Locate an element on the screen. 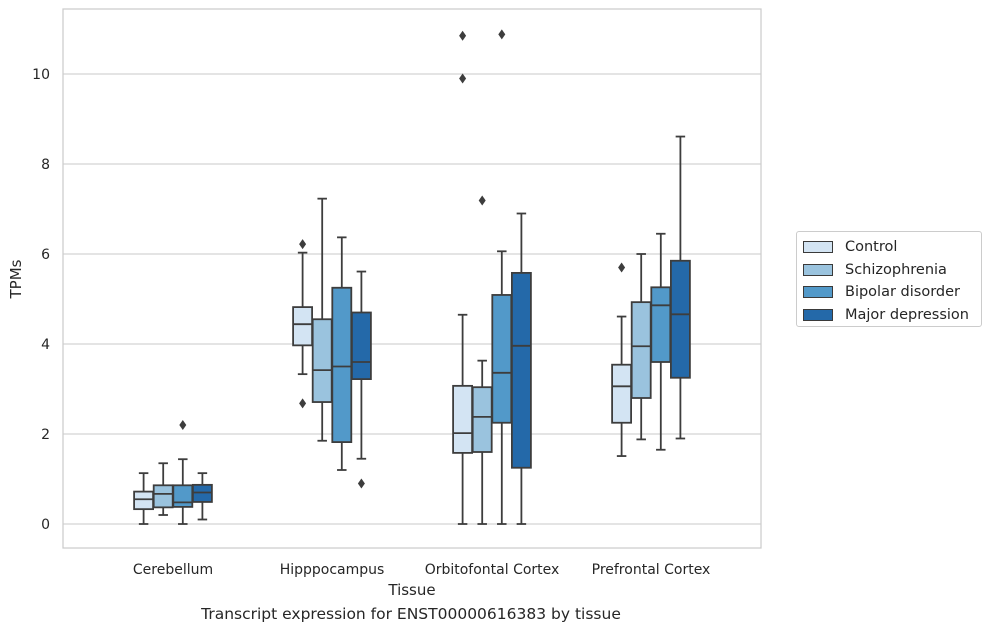 Image resolution: width=992 pixels, height=634 pixels. x-tick-label: Prefrontal Cortex is located at coordinates (651, 570).